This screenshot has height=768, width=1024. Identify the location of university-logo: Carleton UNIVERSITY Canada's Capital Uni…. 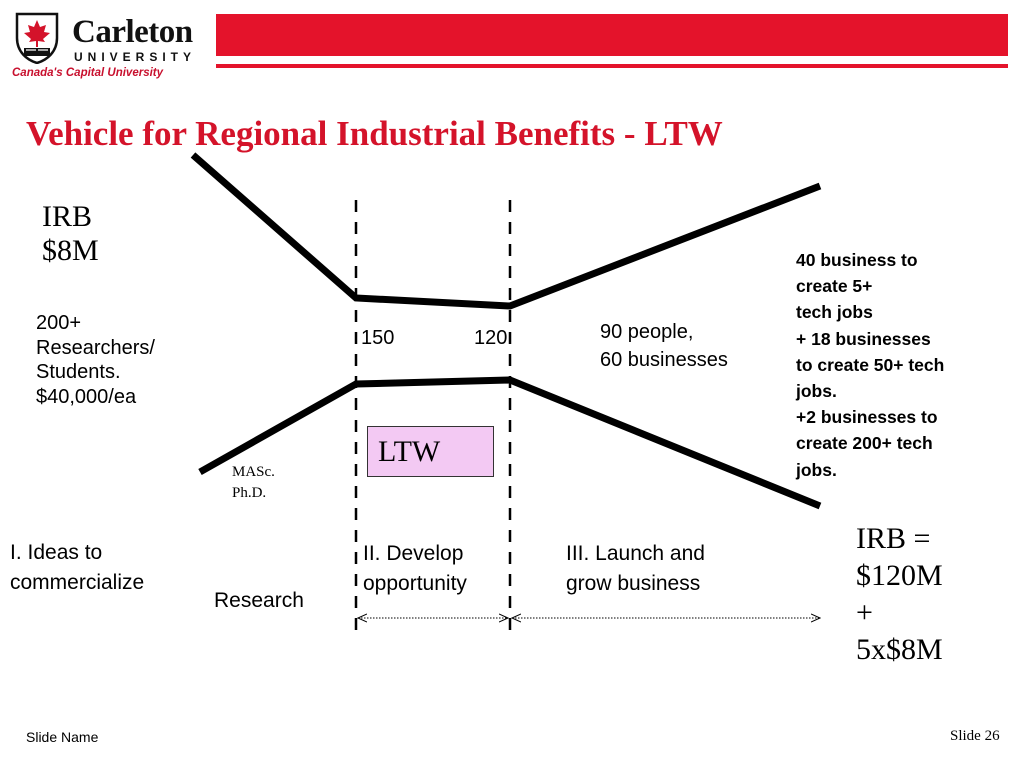
(102, 44).